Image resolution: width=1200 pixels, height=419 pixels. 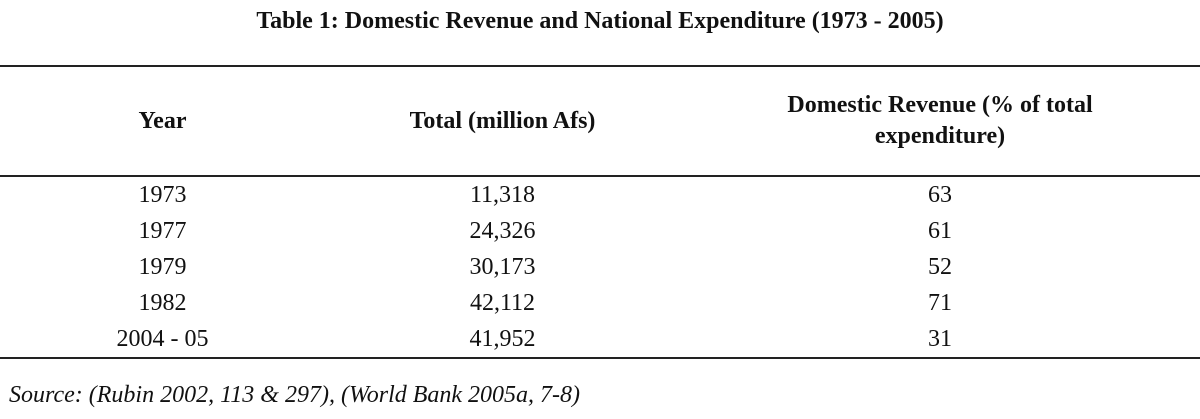 I want to click on cell-year: 1982, so click(x=162, y=303).